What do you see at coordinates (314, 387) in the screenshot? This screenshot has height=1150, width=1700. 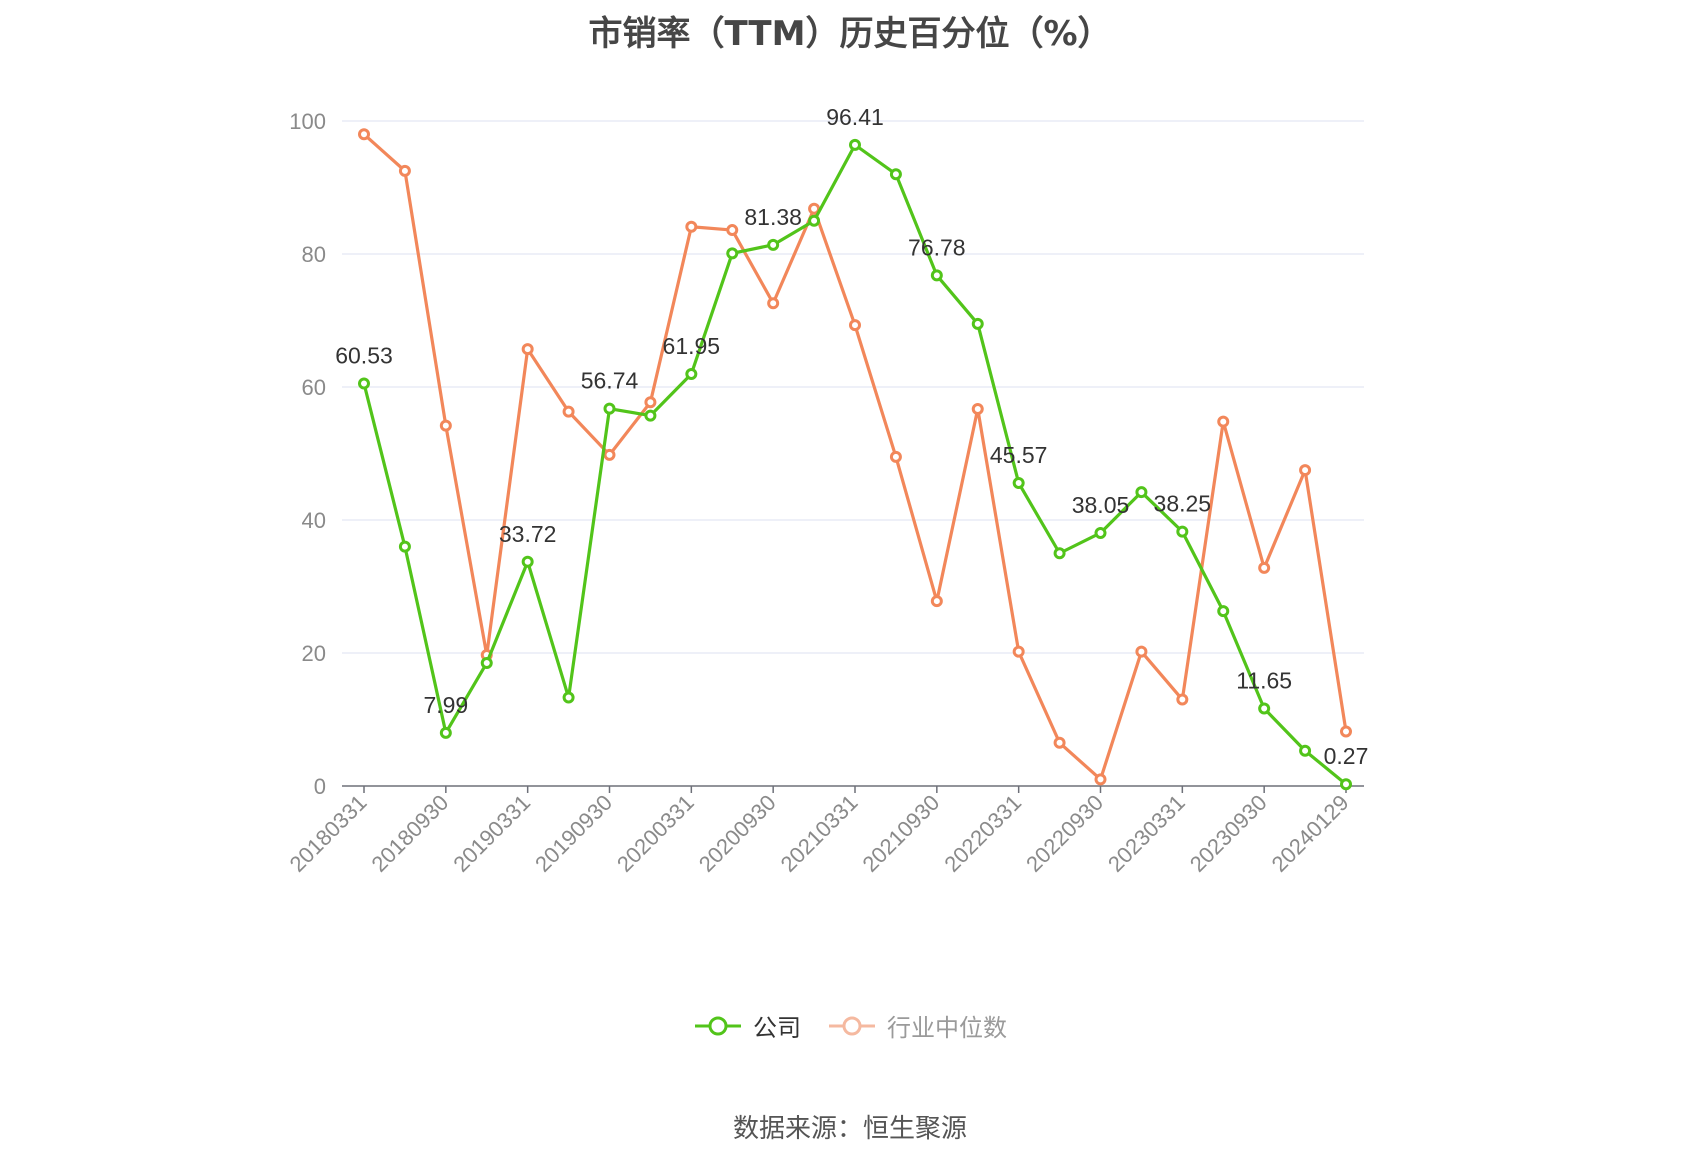 I see `y-tick-label: 60` at bounding box center [314, 387].